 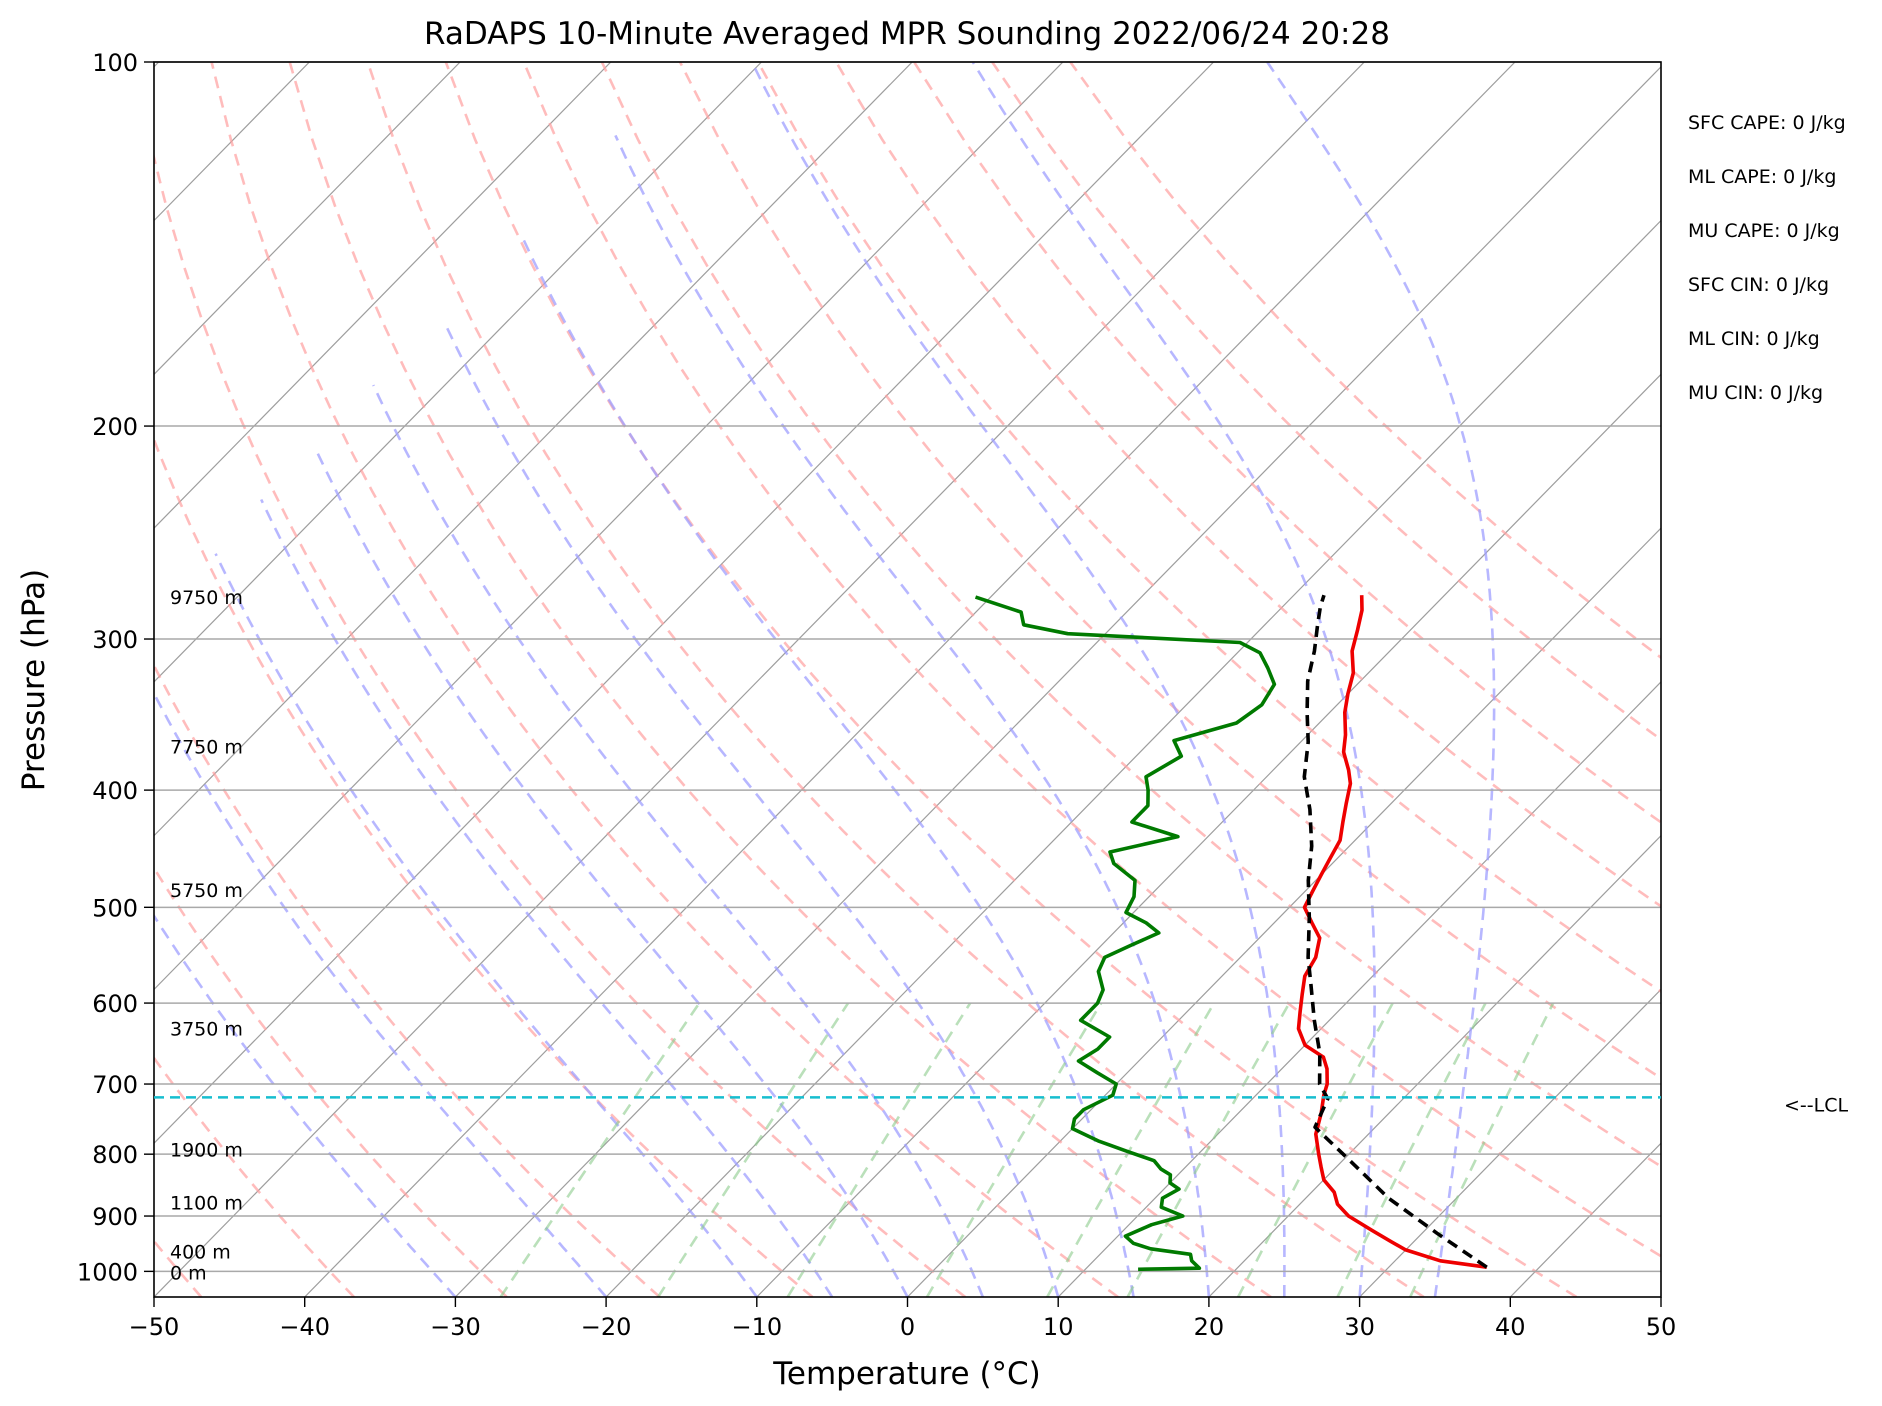 I want to click on height-label: 400 m, so click(x=200, y=1253).